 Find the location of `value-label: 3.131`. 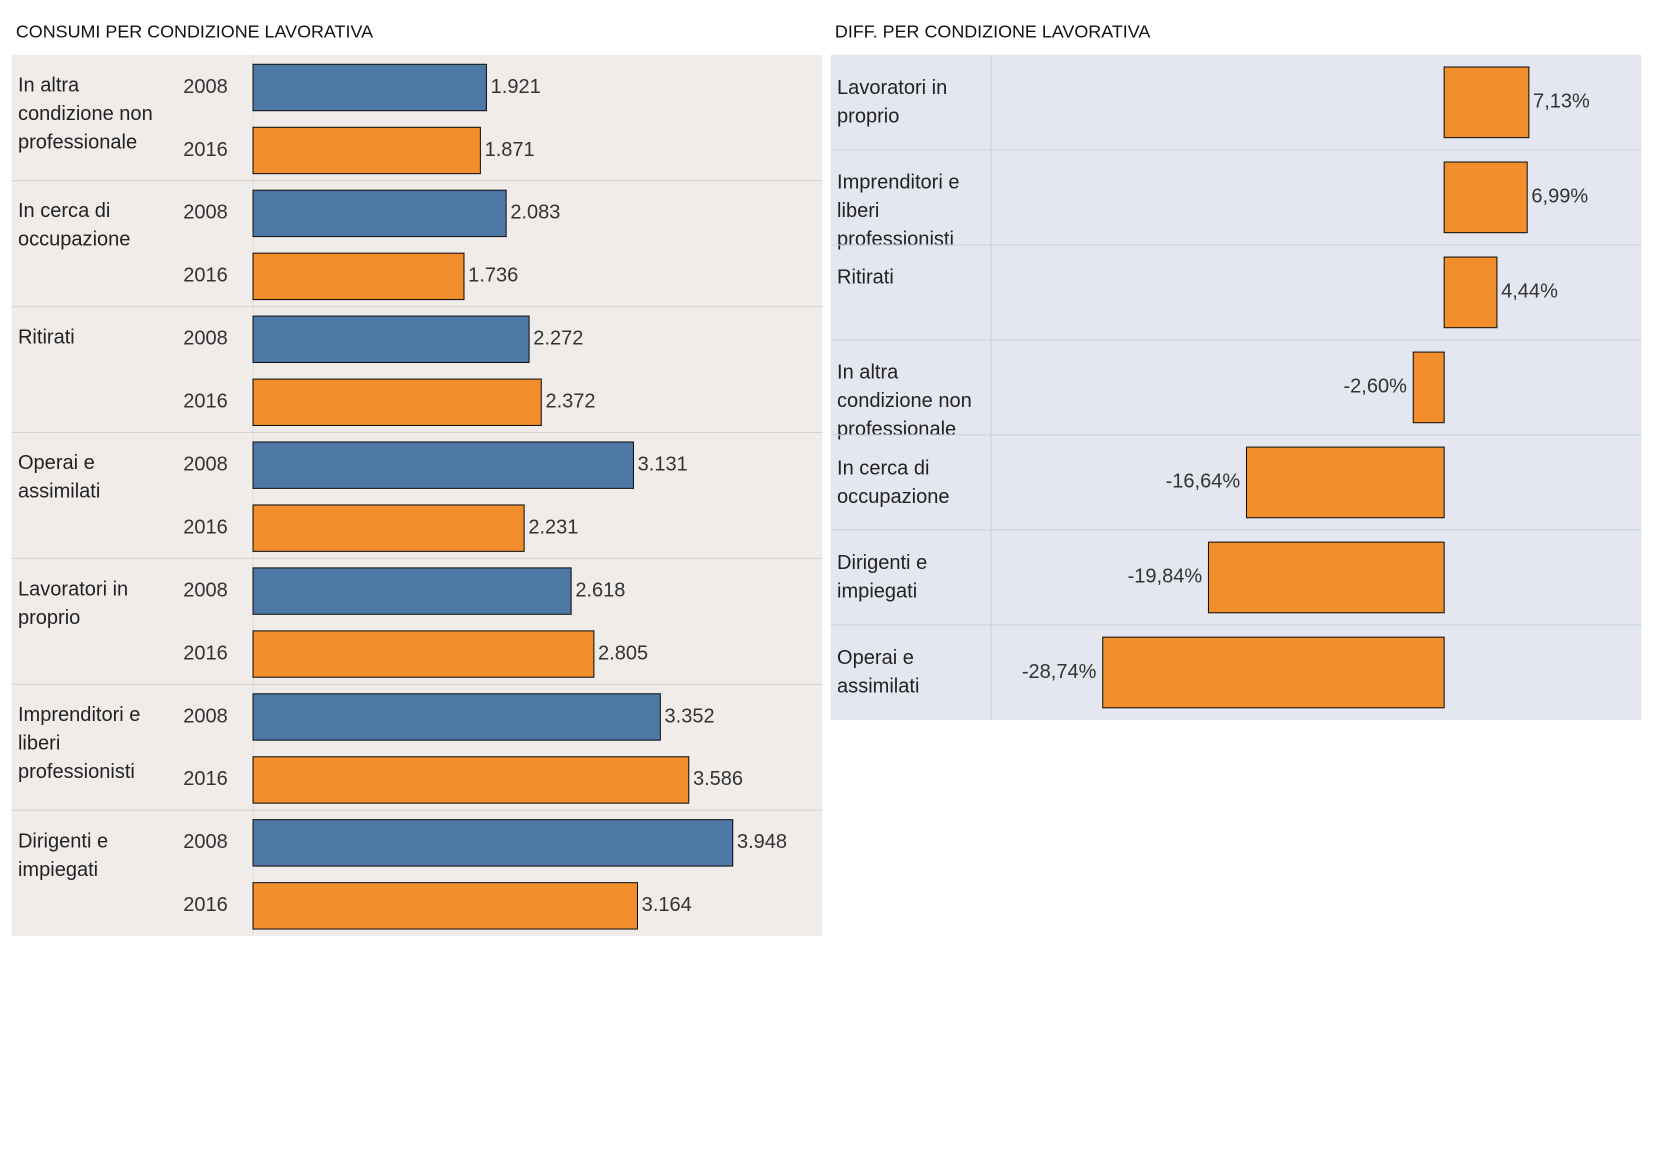

value-label: 3.131 is located at coordinates (663, 464).